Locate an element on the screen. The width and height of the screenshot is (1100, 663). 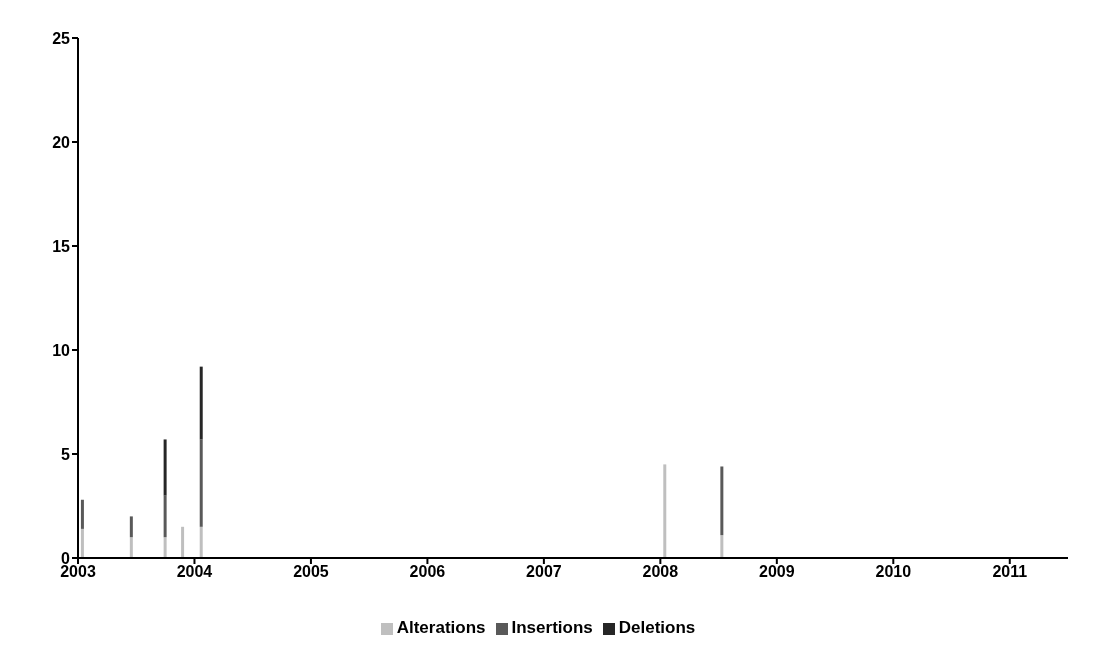
legend-label: Deletions is located at coordinates (657, 627).